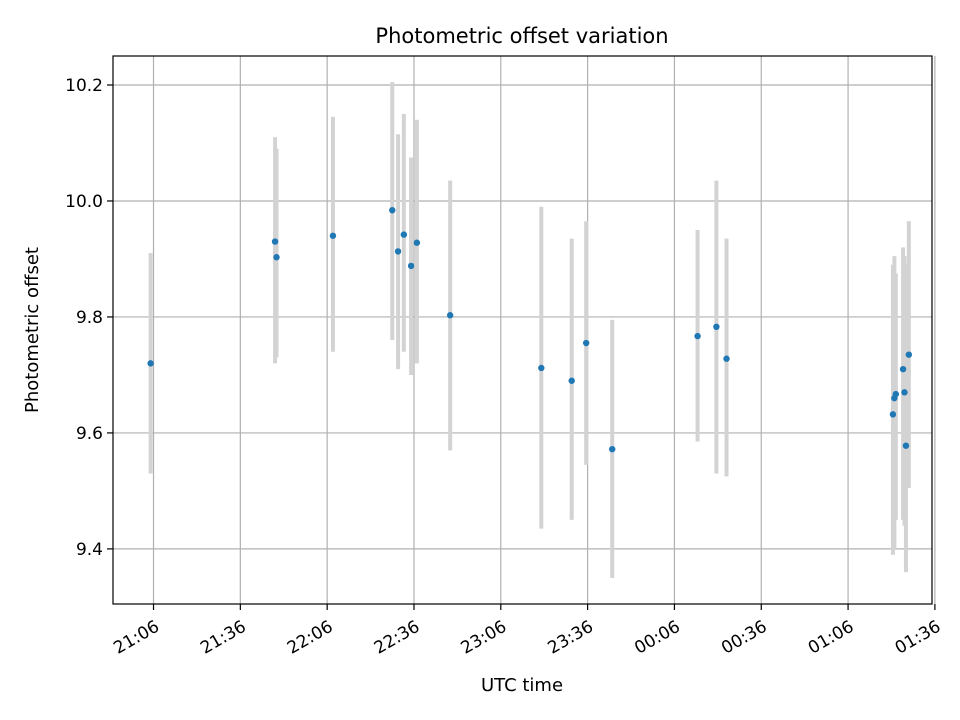  I want to click on chart-title: Photometric offset variation, so click(521, 36).